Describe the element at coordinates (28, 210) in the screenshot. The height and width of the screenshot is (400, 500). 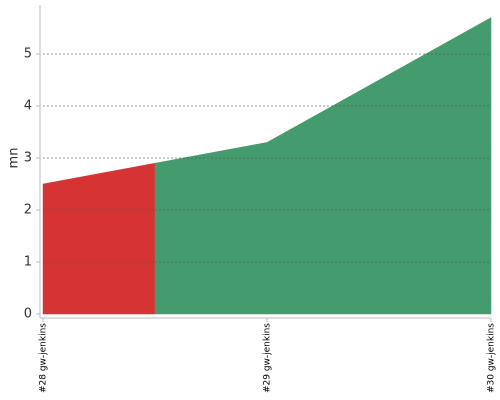
I see `y-tick-label: 2` at that location.